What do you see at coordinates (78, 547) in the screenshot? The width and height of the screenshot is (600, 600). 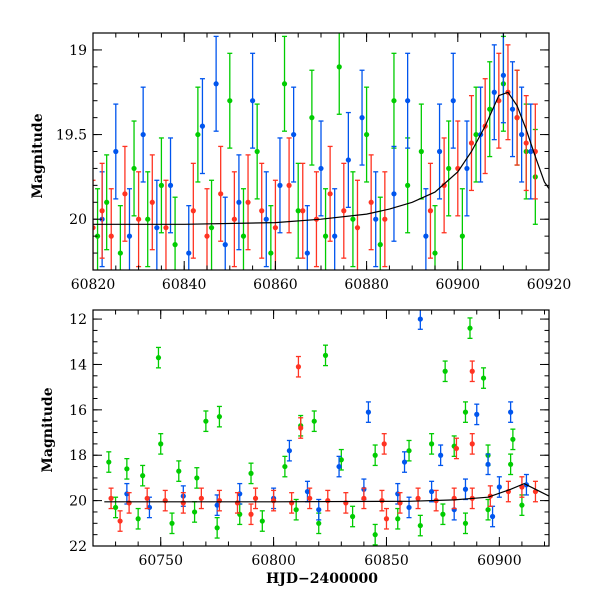 I see `y-tick-label: 22` at bounding box center [78, 547].